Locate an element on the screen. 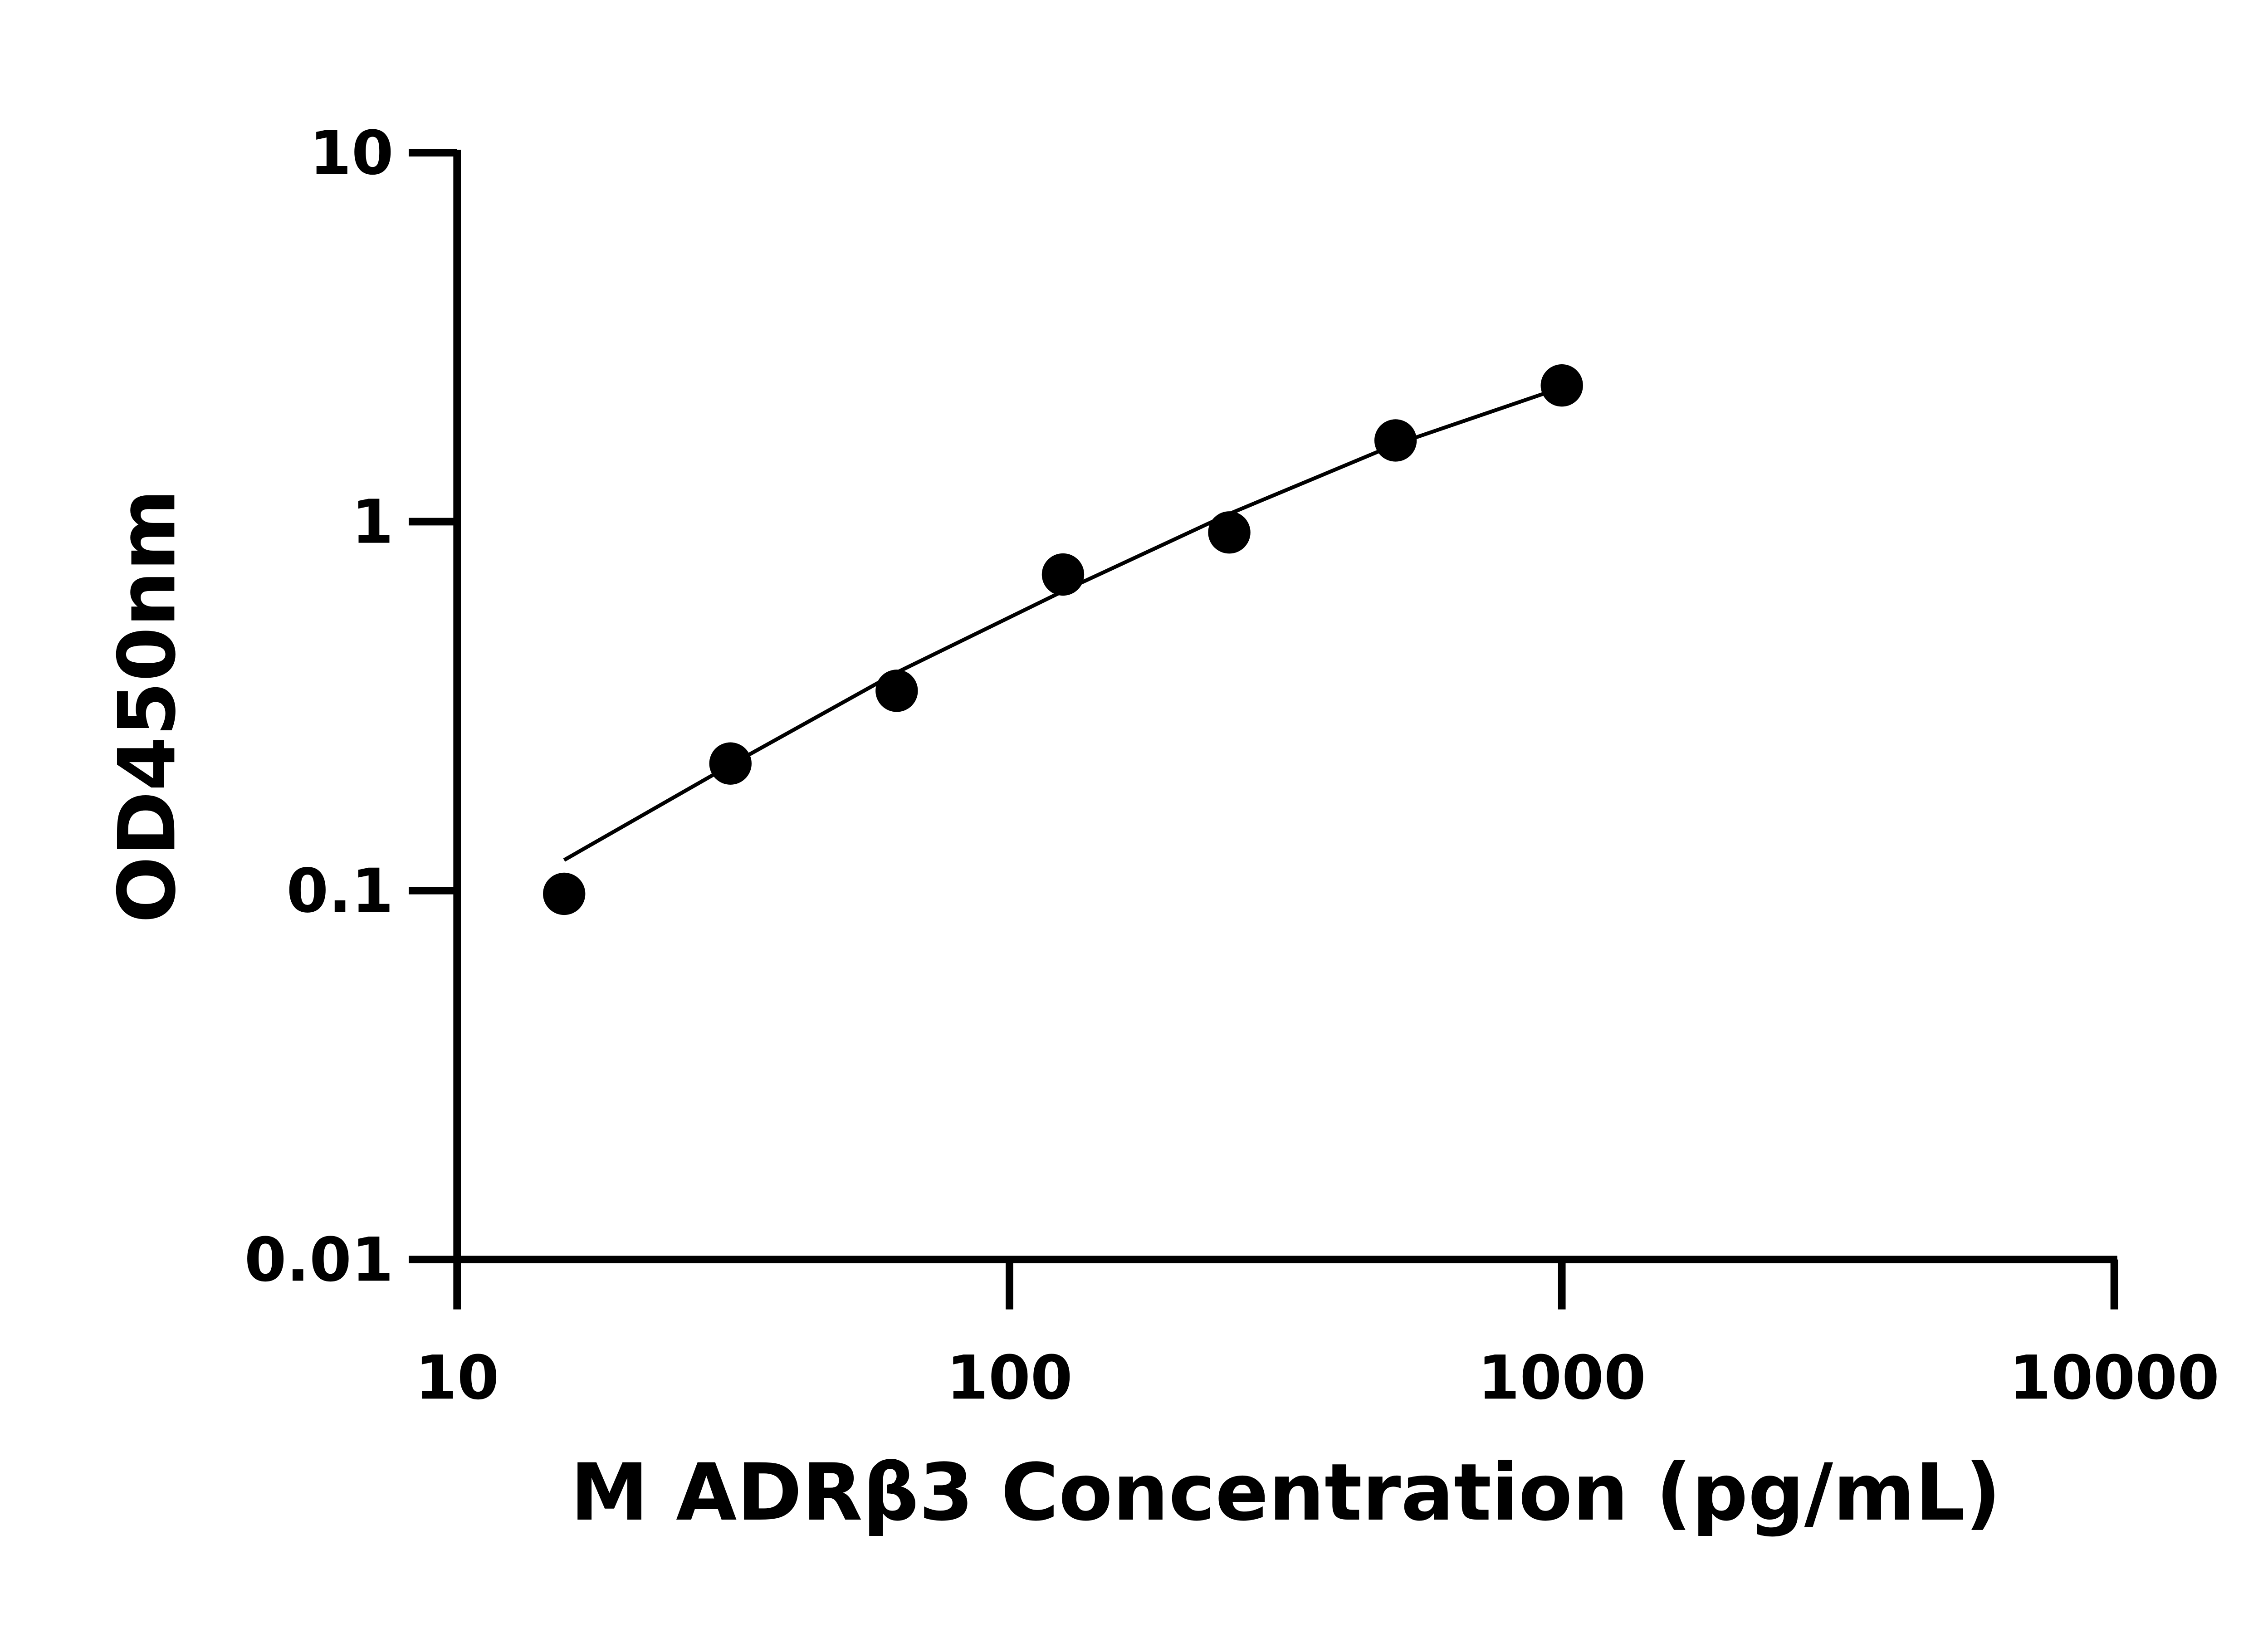 This screenshot has height=1633, width=2268. x-tick-label: 10 is located at coordinates (457, 1378).